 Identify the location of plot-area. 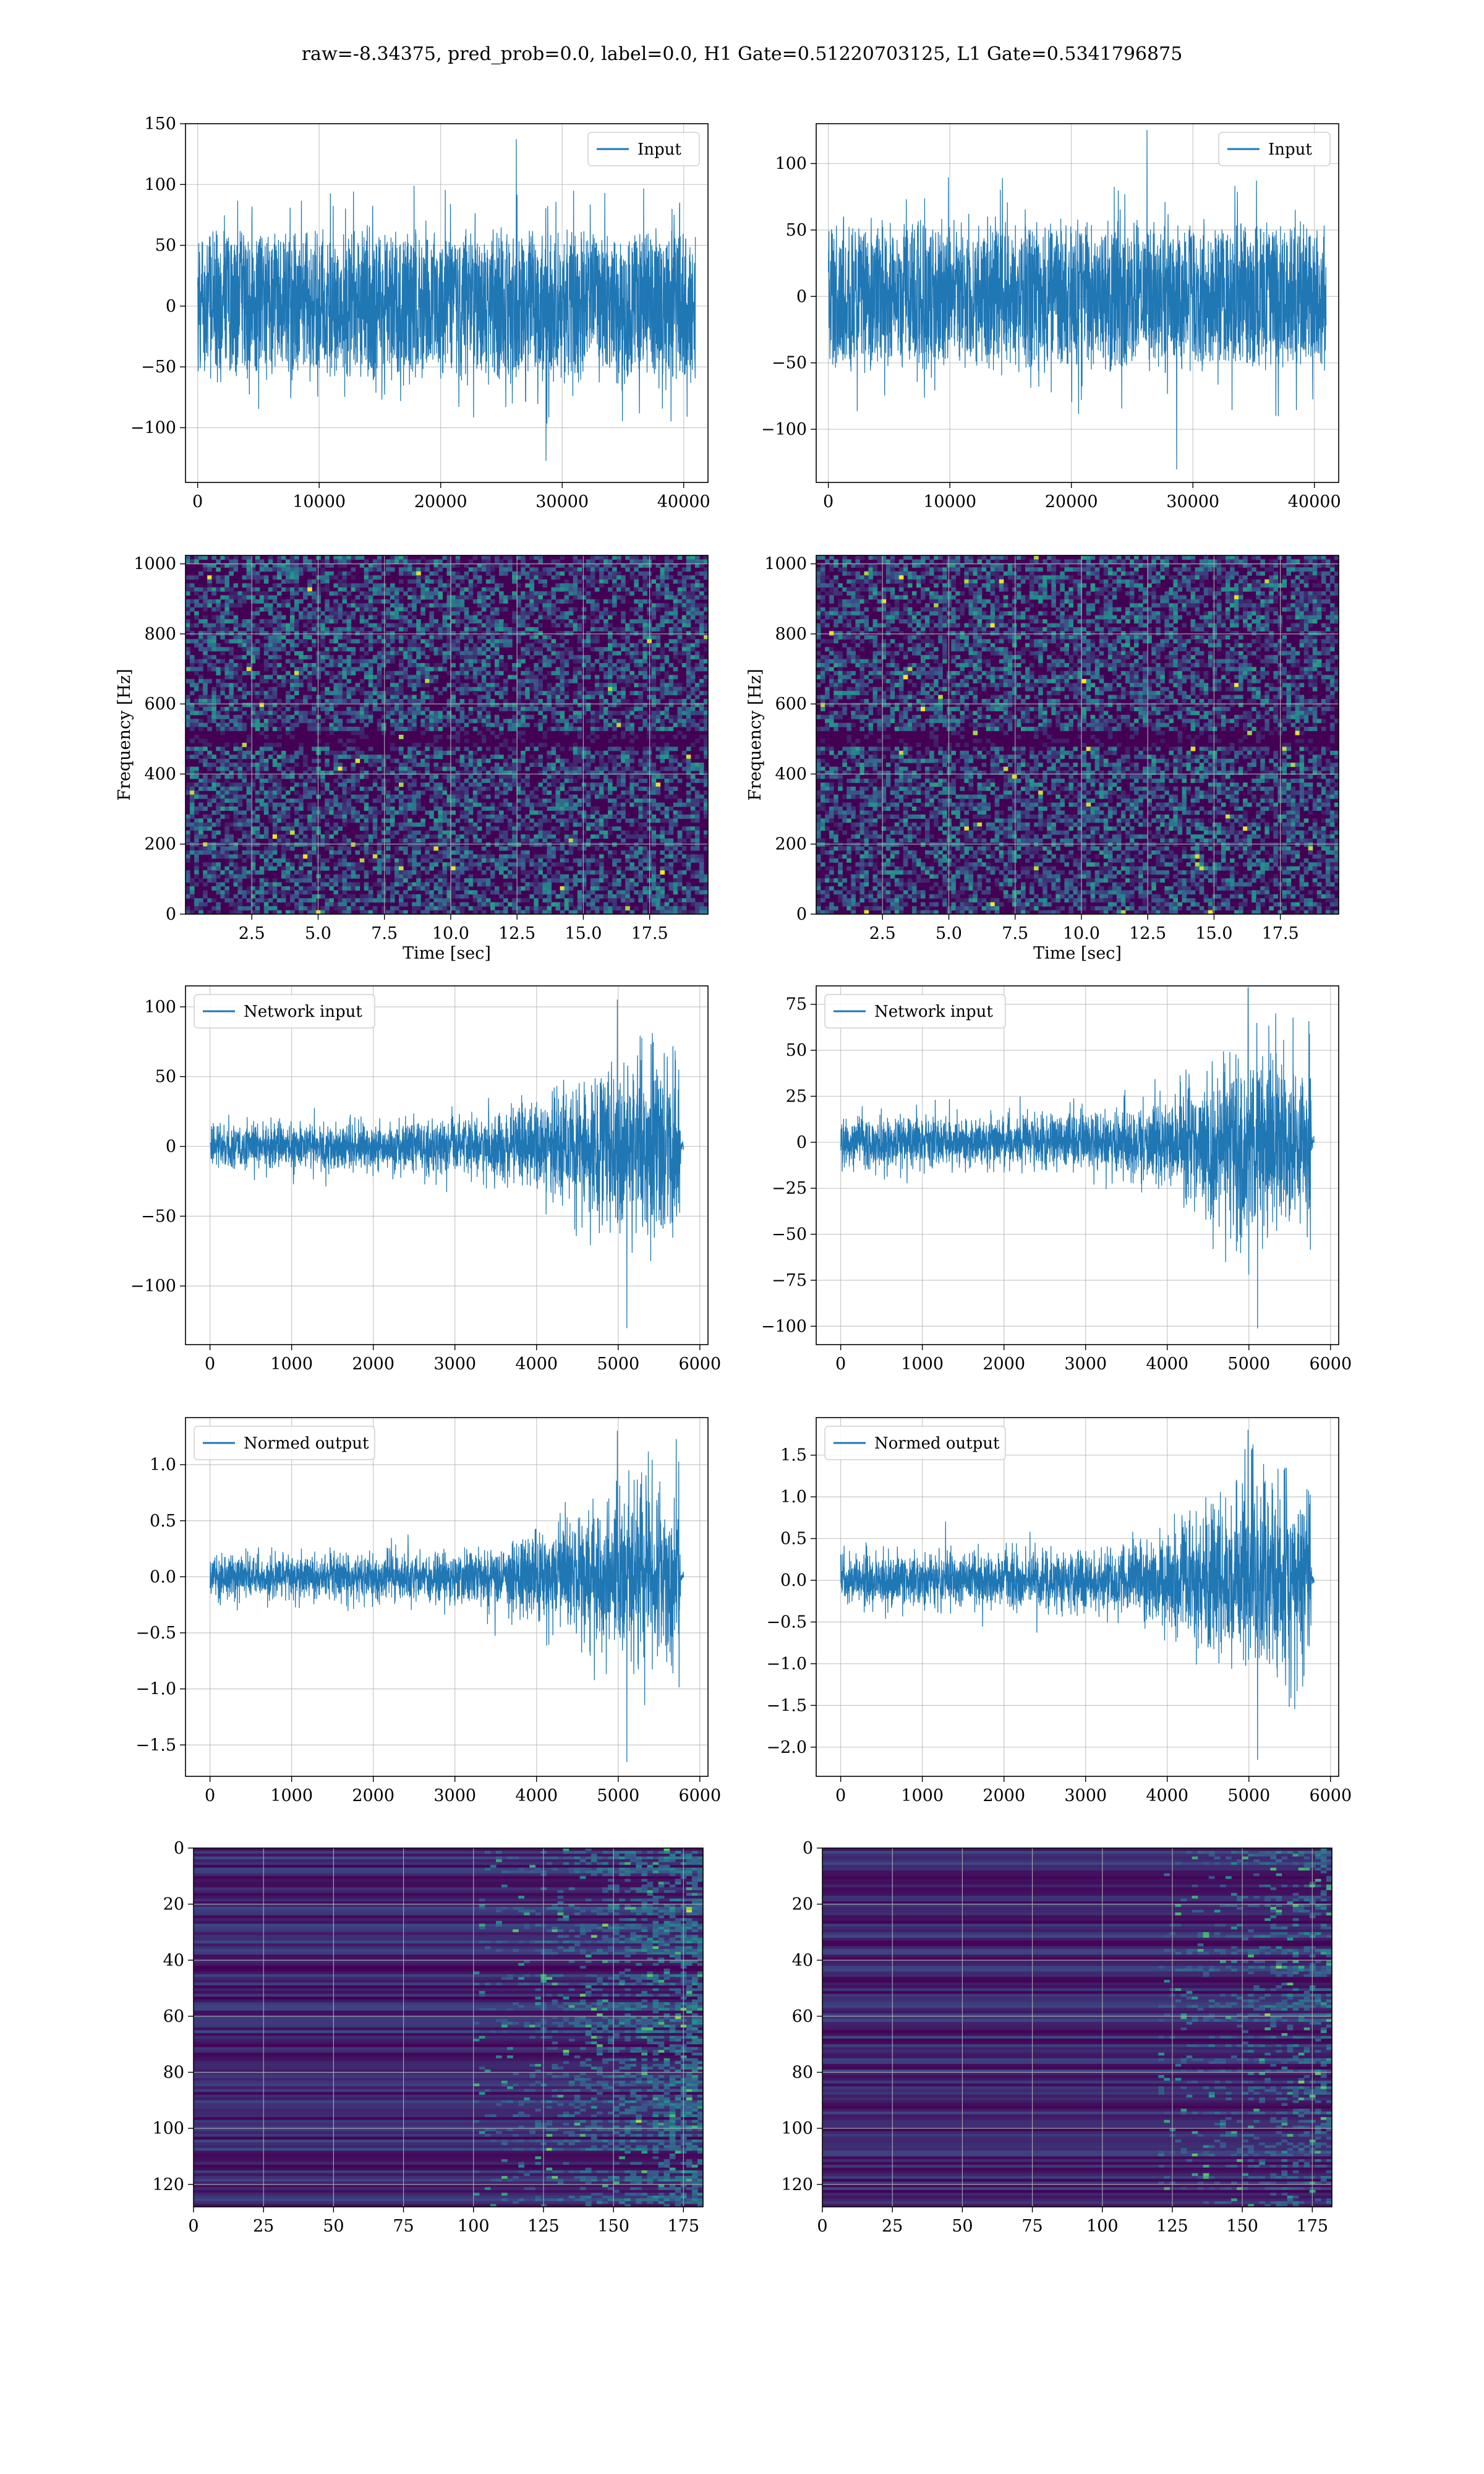
(447, 303).